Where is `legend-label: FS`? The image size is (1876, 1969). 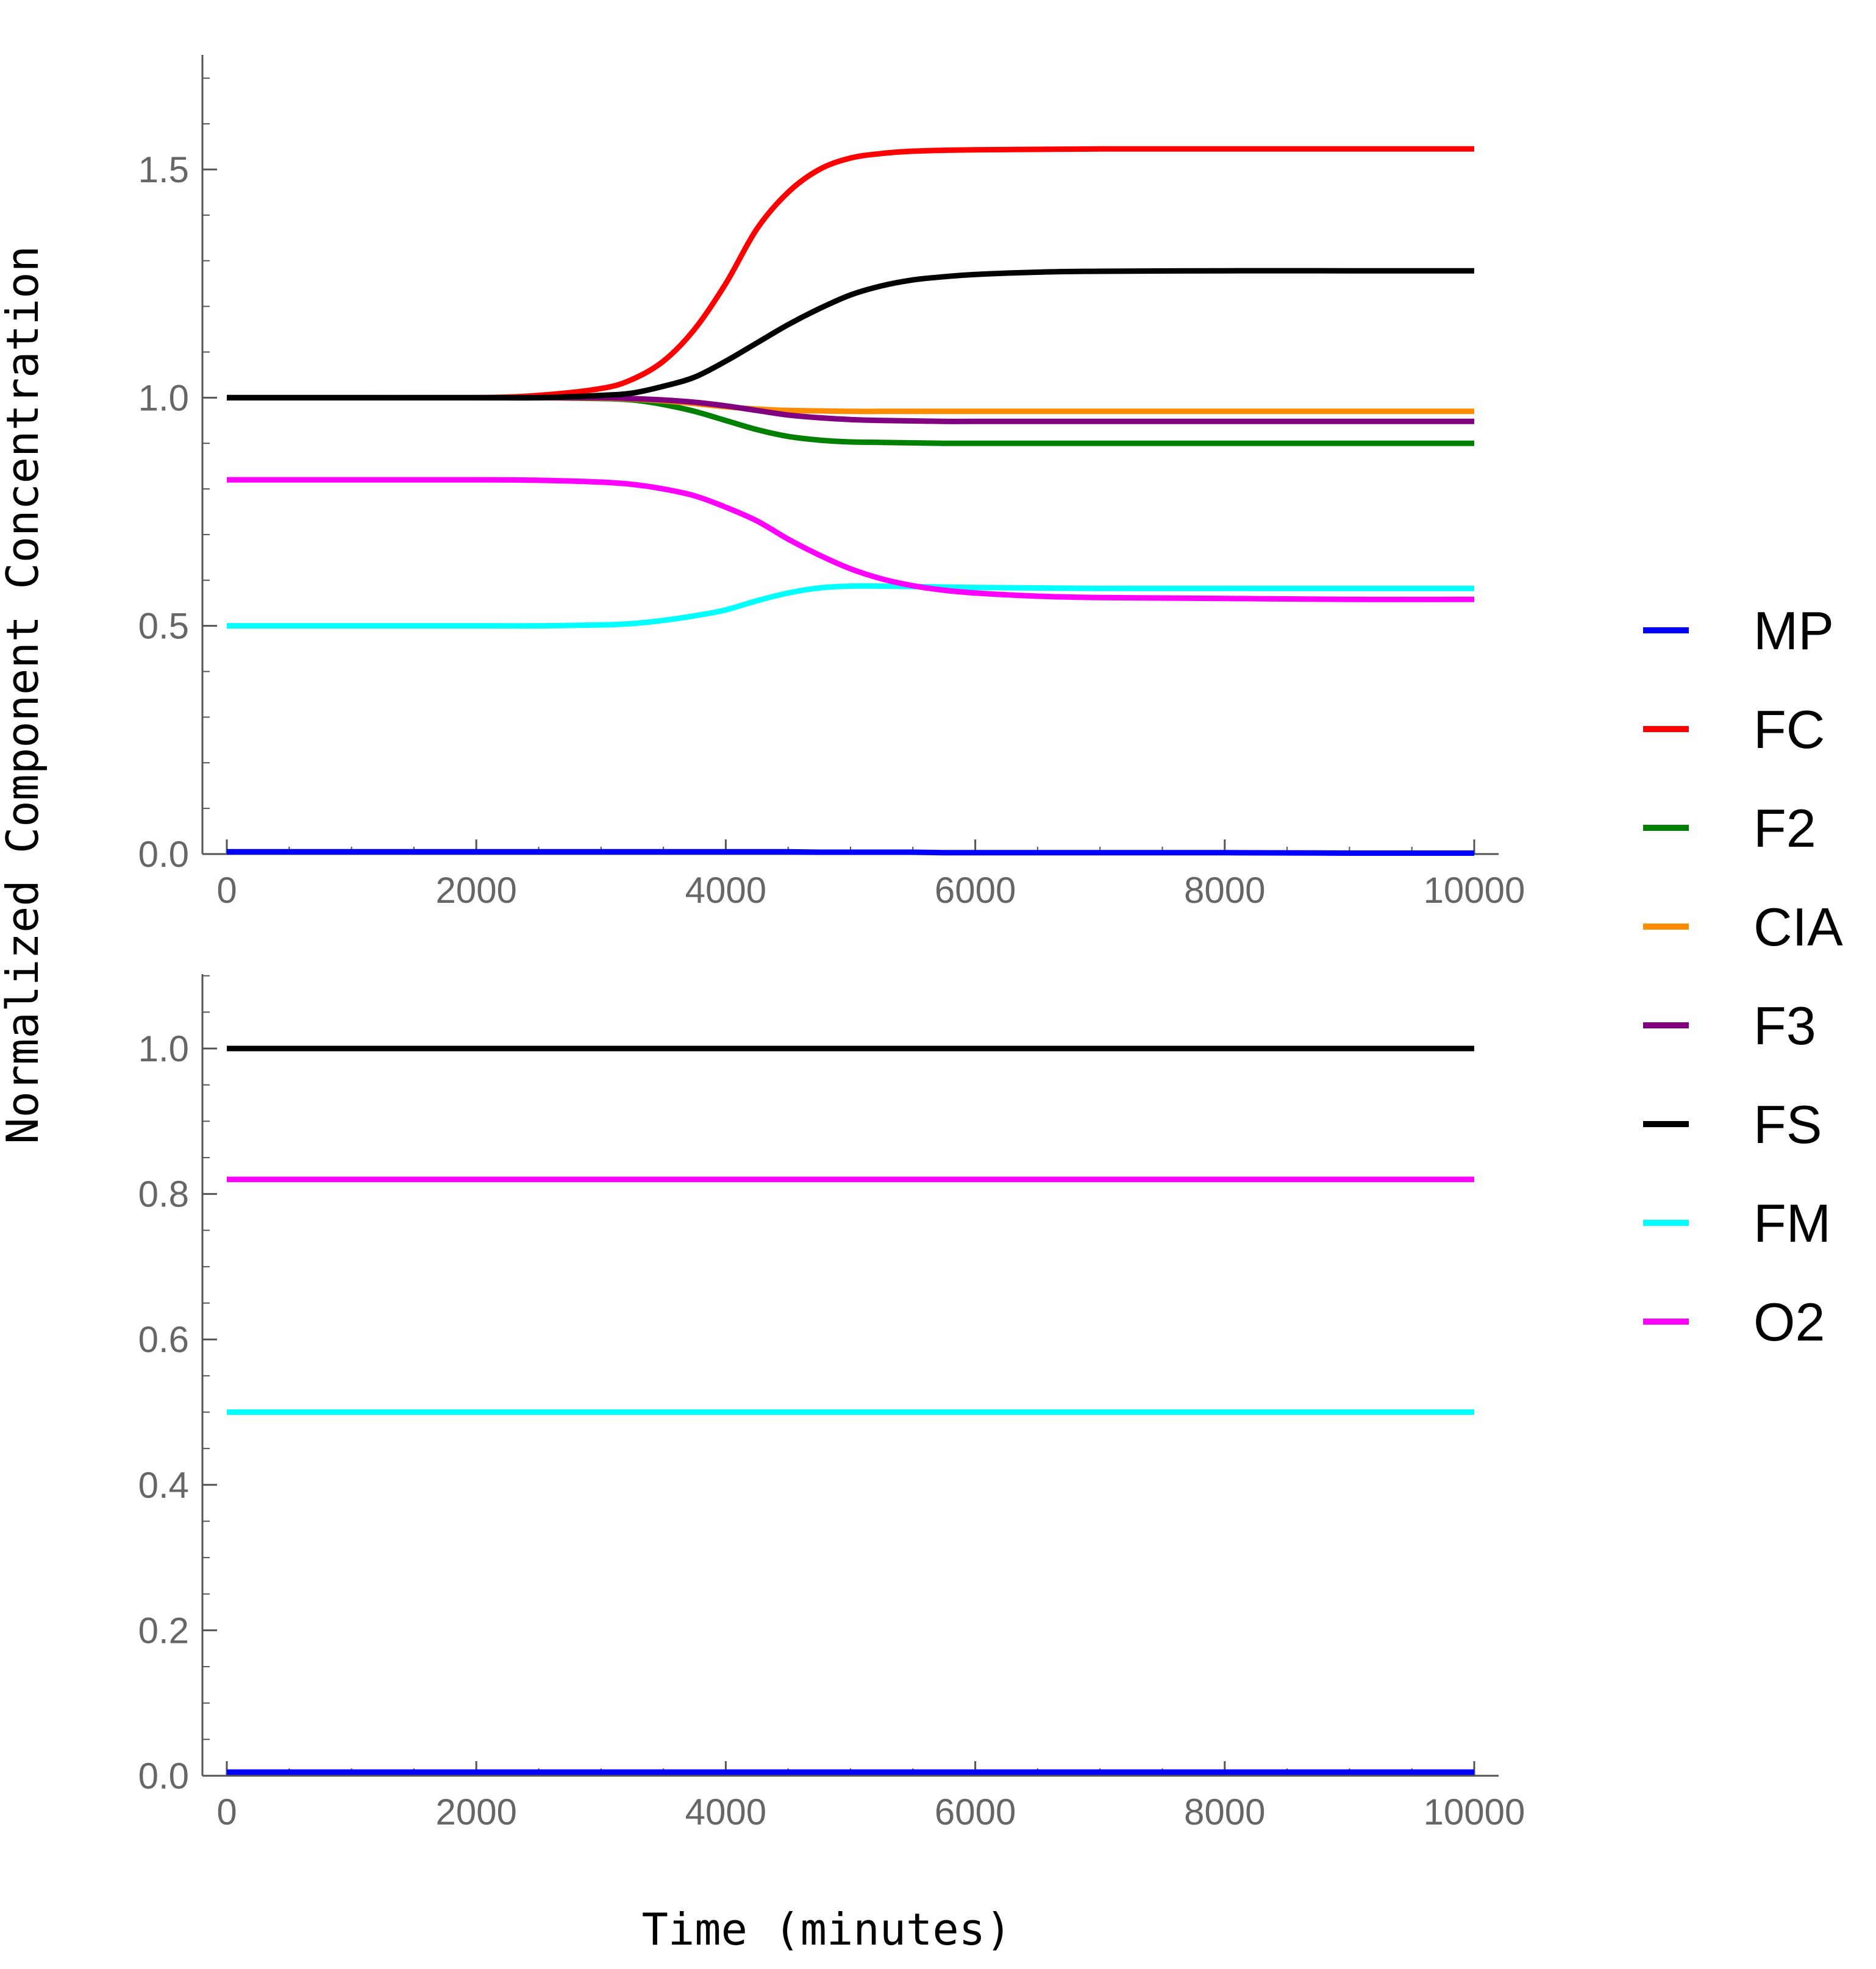 legend-label: FS is located at coordinates (1787, 1124).